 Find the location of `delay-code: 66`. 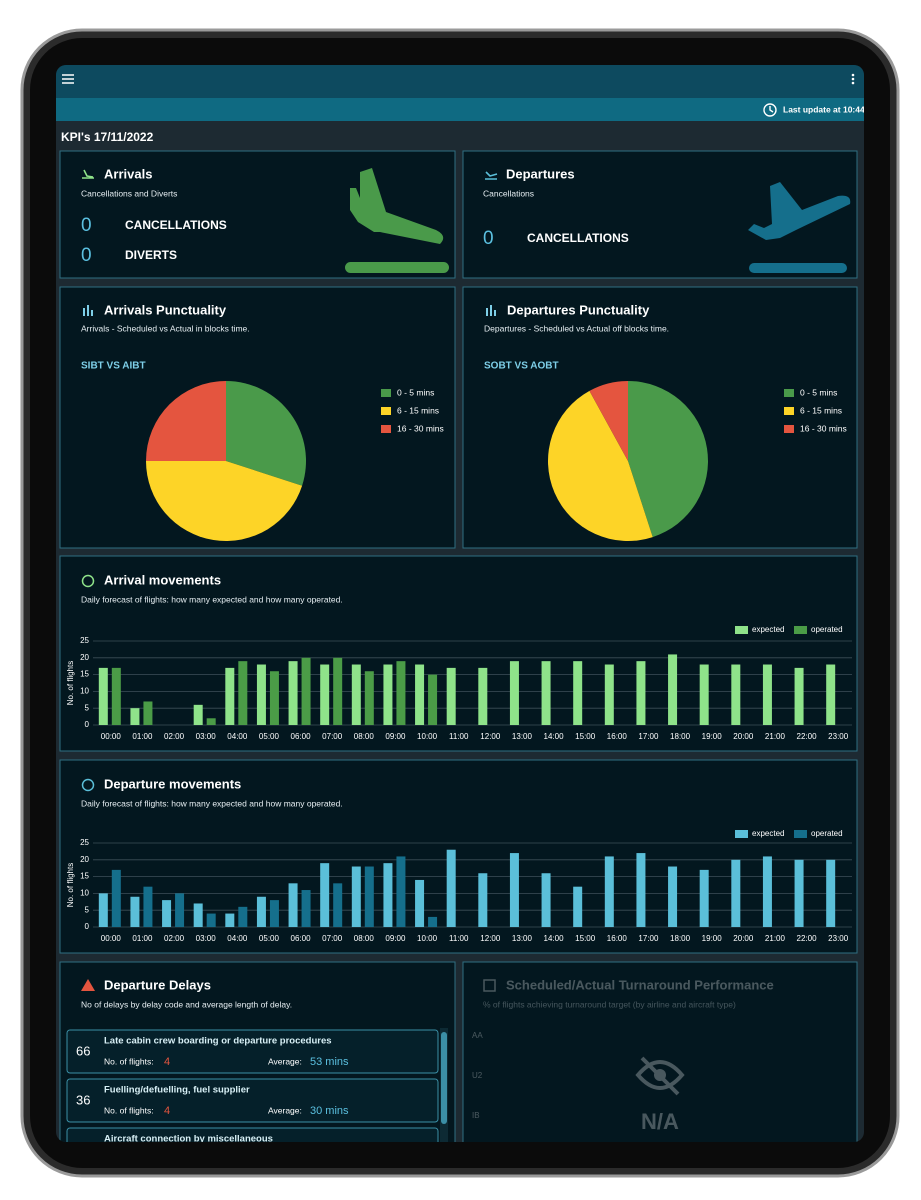

delay-code: 66 is located at coordinates (83, 1050).